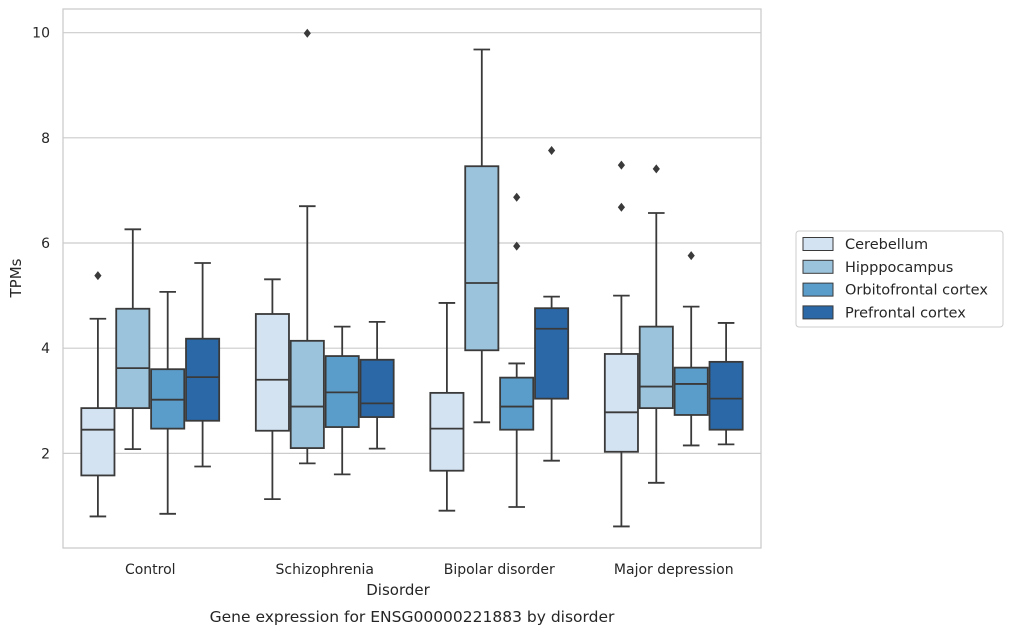 Image resolution: width=1013 pixels, height=634 pixels. I want to click on x-tick-label: Bipolar disorder, so click(499, 570).